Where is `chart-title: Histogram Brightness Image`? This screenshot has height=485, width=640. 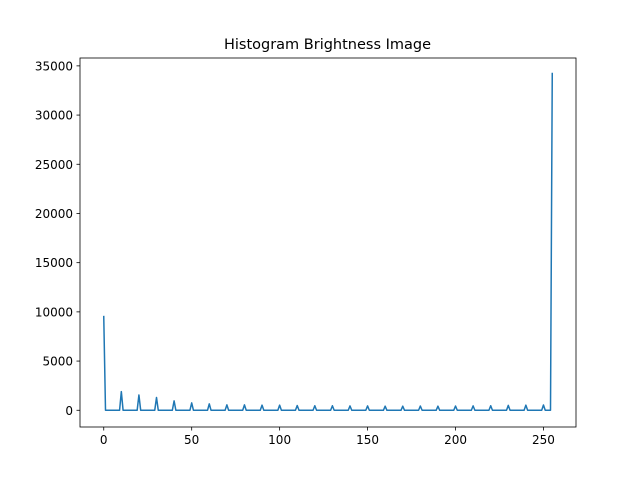
chart-title: Histogram Brightness Image is located at coordinates (327, 45).